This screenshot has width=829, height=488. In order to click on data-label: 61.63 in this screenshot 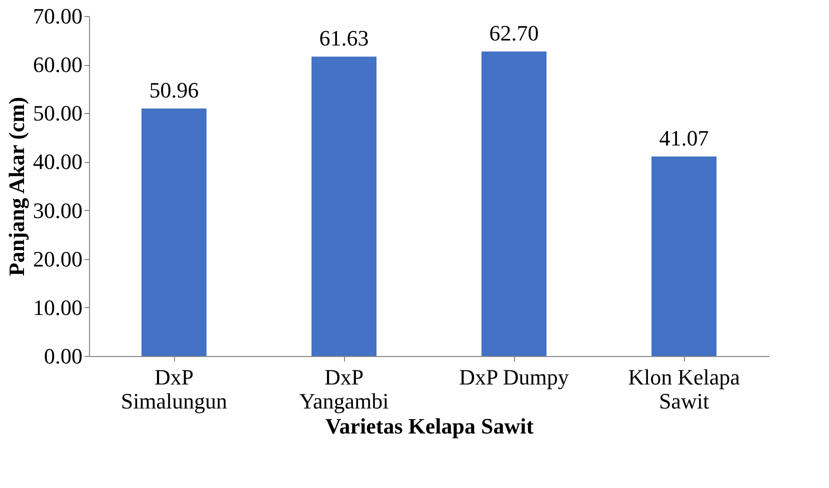, I will do `click(344, 38)`.